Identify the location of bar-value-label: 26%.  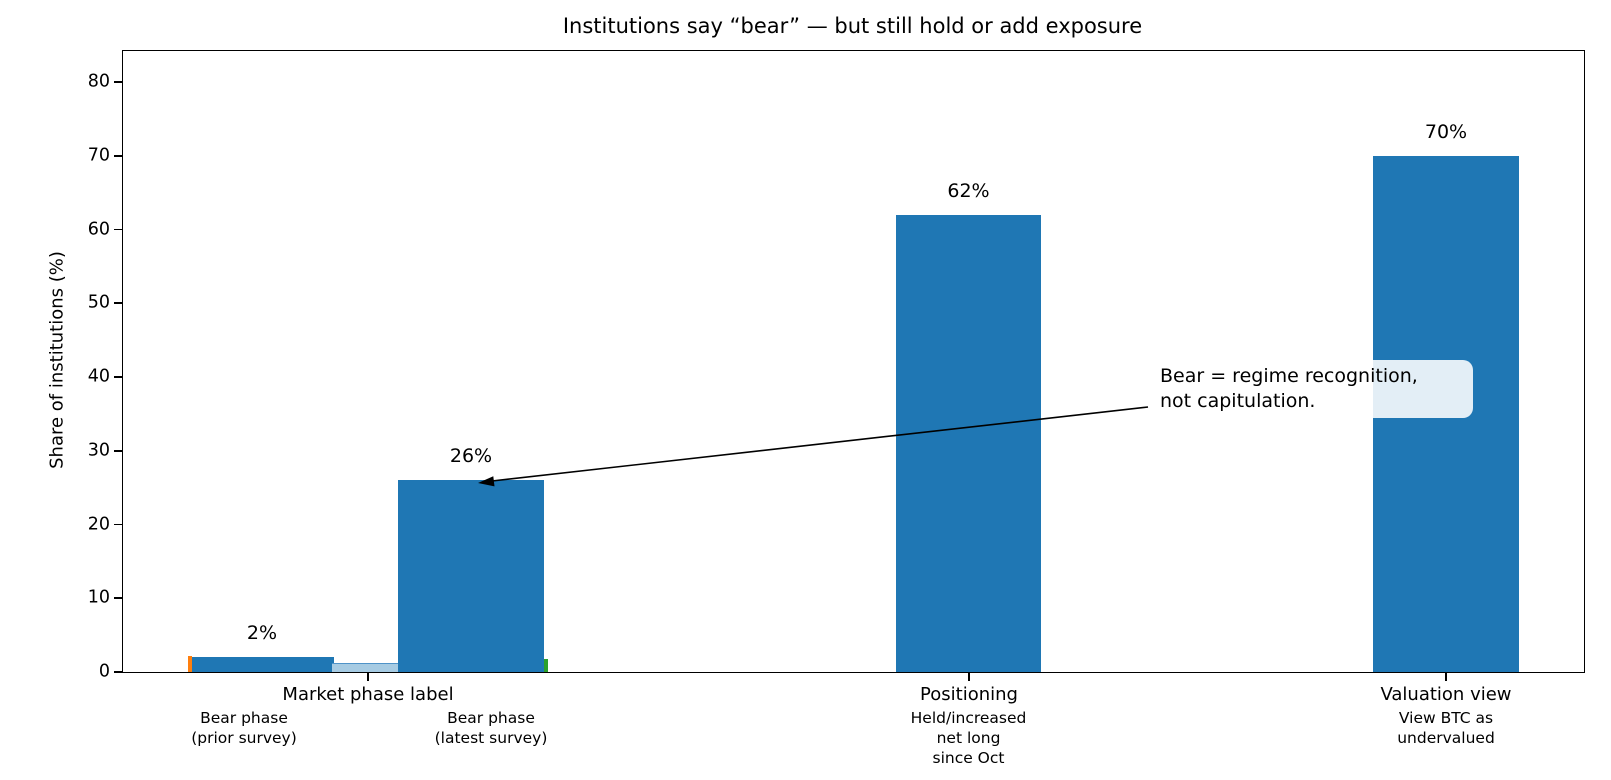
(471, 456).